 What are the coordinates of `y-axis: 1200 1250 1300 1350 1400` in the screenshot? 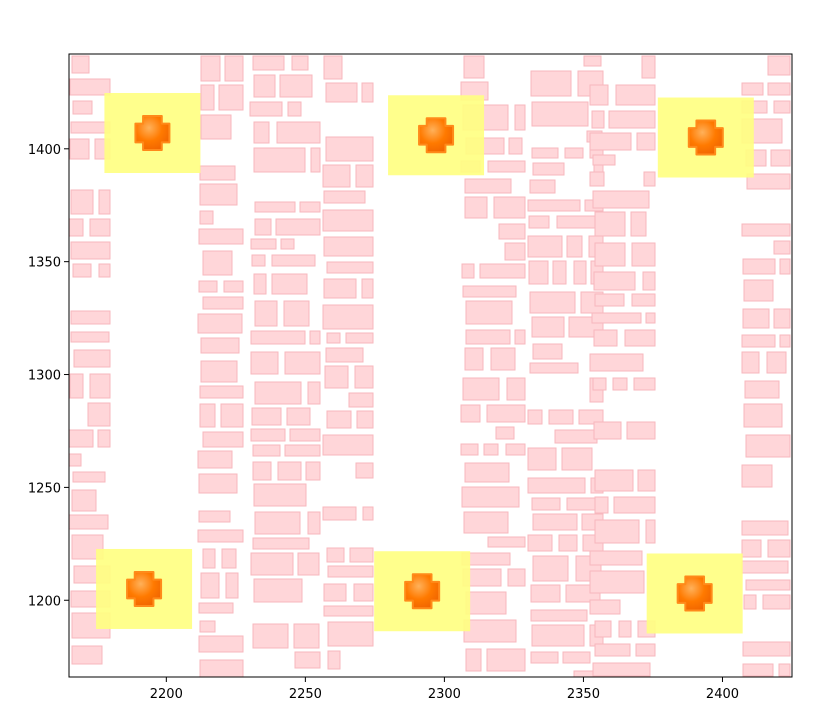 It's located at (48, 376).